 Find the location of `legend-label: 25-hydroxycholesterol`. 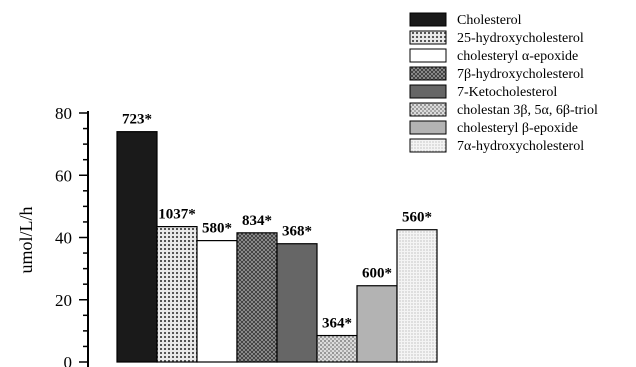

legend-label: 25-hydroxycholesterol is located at coordinates (520, 38).